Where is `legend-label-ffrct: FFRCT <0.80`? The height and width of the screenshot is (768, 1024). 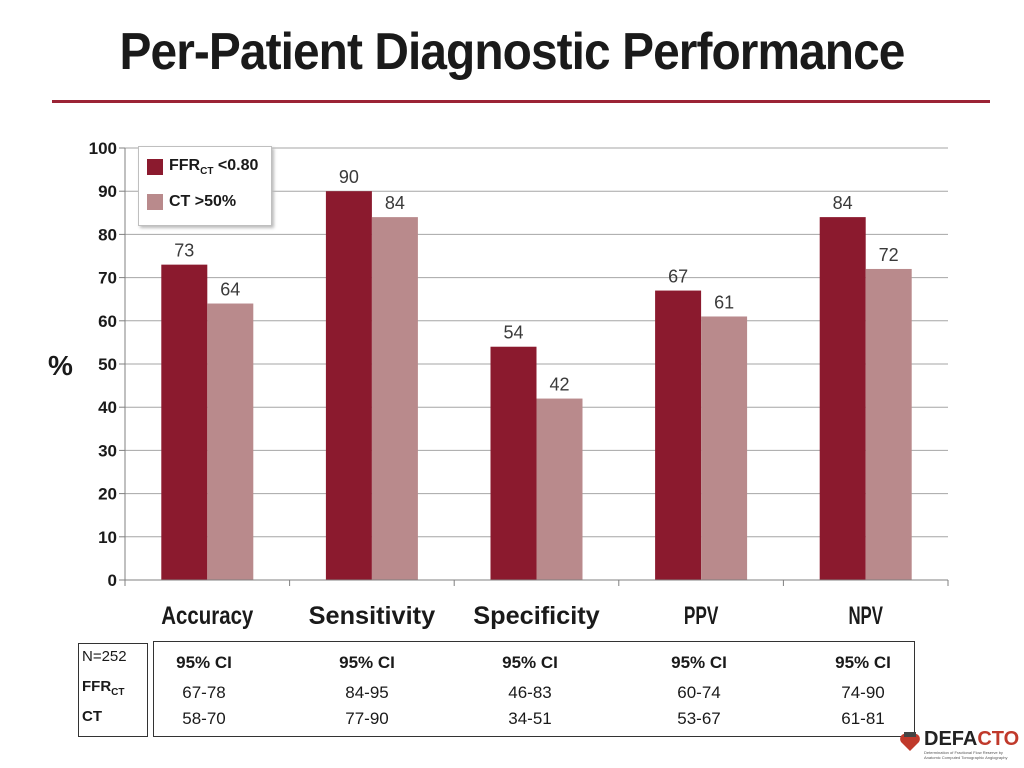
legend-label-ffrct: FFRCT <0.80 is located at coordinates (214, 167).